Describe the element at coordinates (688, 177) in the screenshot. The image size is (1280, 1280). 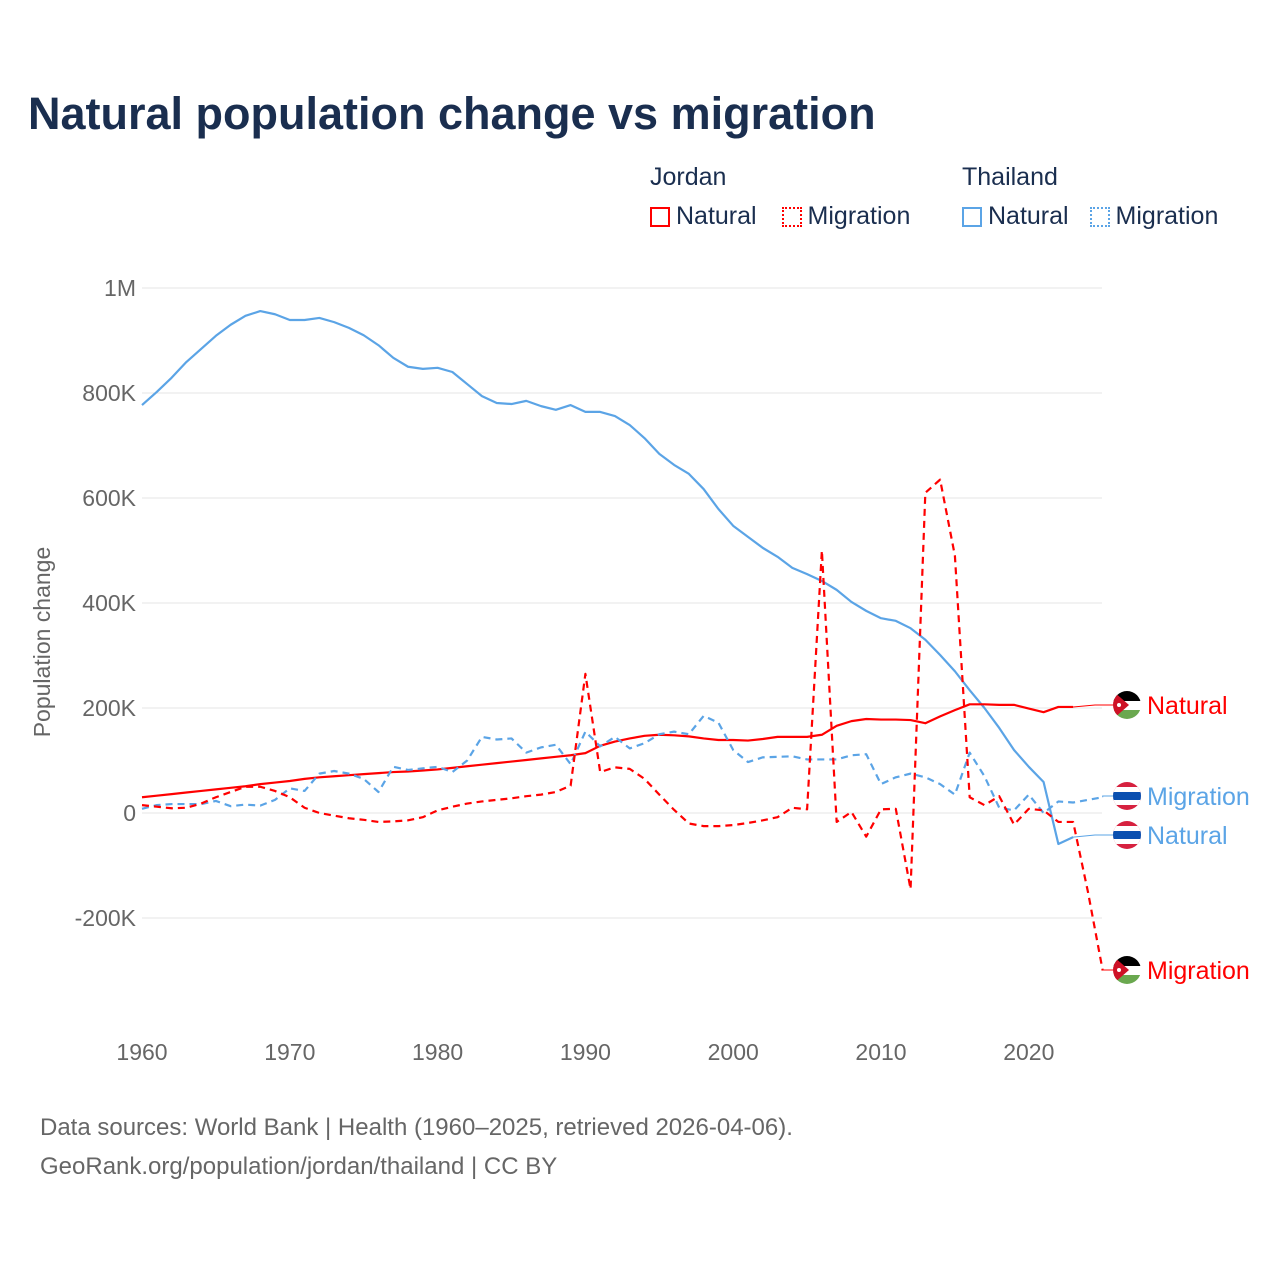
I see `legend-group-title: Jordan` at that location.